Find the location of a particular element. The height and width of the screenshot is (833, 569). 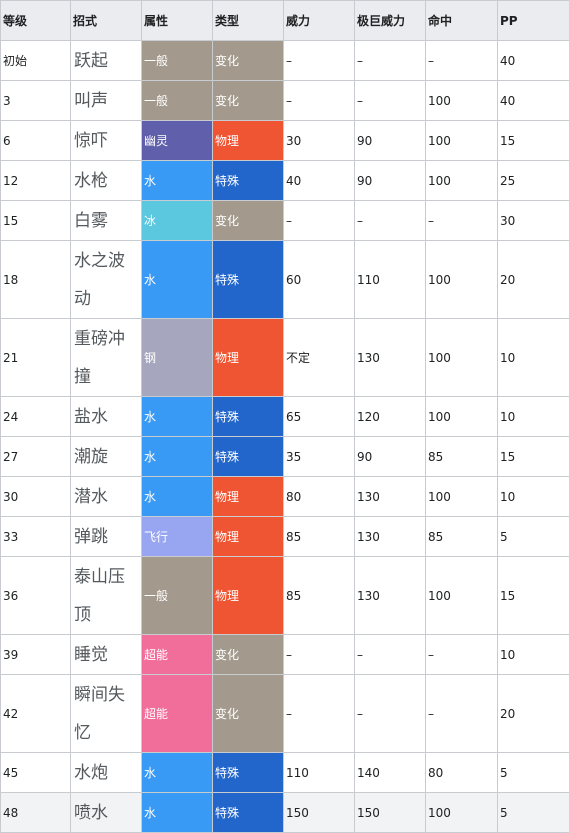

move-name-link: 瞬间失忆 is located at coordinates (106, 714).